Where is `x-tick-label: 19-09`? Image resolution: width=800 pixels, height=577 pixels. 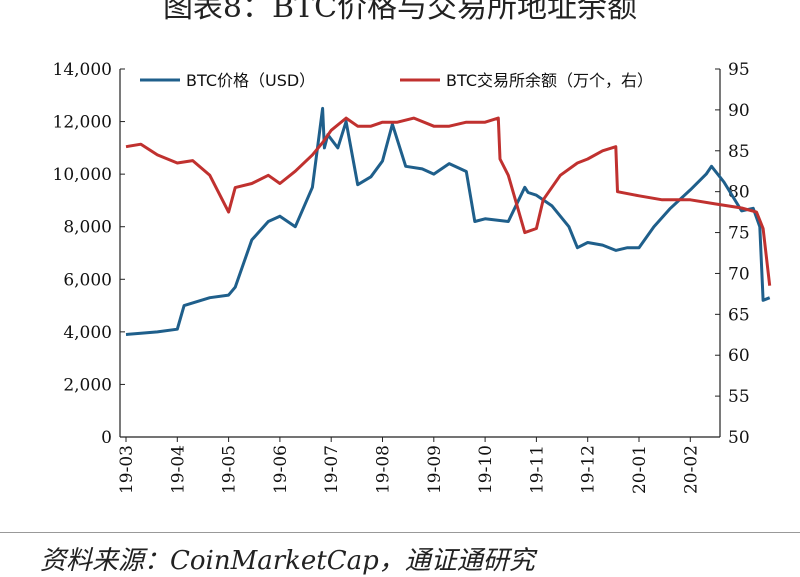
x-tick-label: 19-09 is located at coordinates (435, 469).